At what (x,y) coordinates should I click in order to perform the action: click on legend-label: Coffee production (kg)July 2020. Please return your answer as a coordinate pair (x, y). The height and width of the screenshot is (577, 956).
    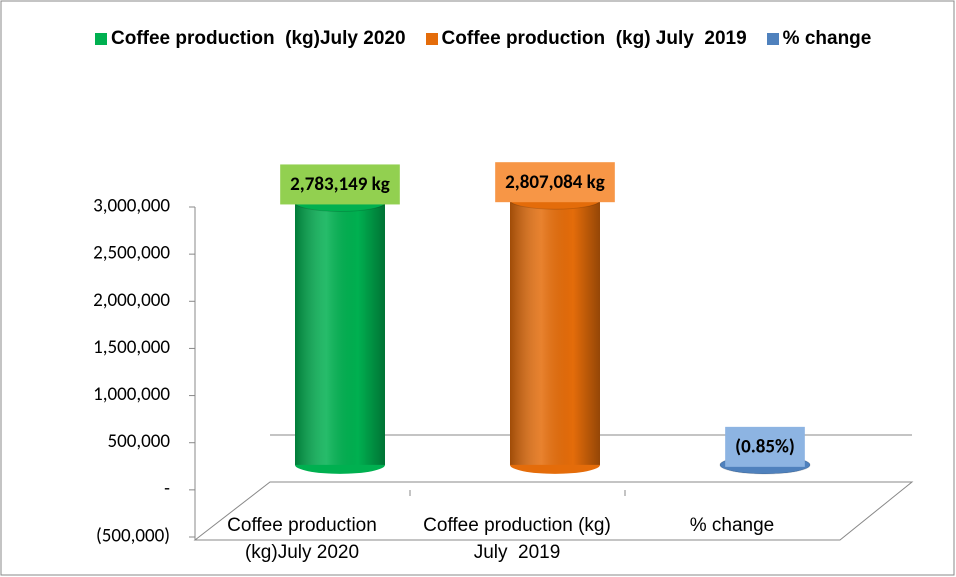
    Looking at the image, I should click on (258, 38).